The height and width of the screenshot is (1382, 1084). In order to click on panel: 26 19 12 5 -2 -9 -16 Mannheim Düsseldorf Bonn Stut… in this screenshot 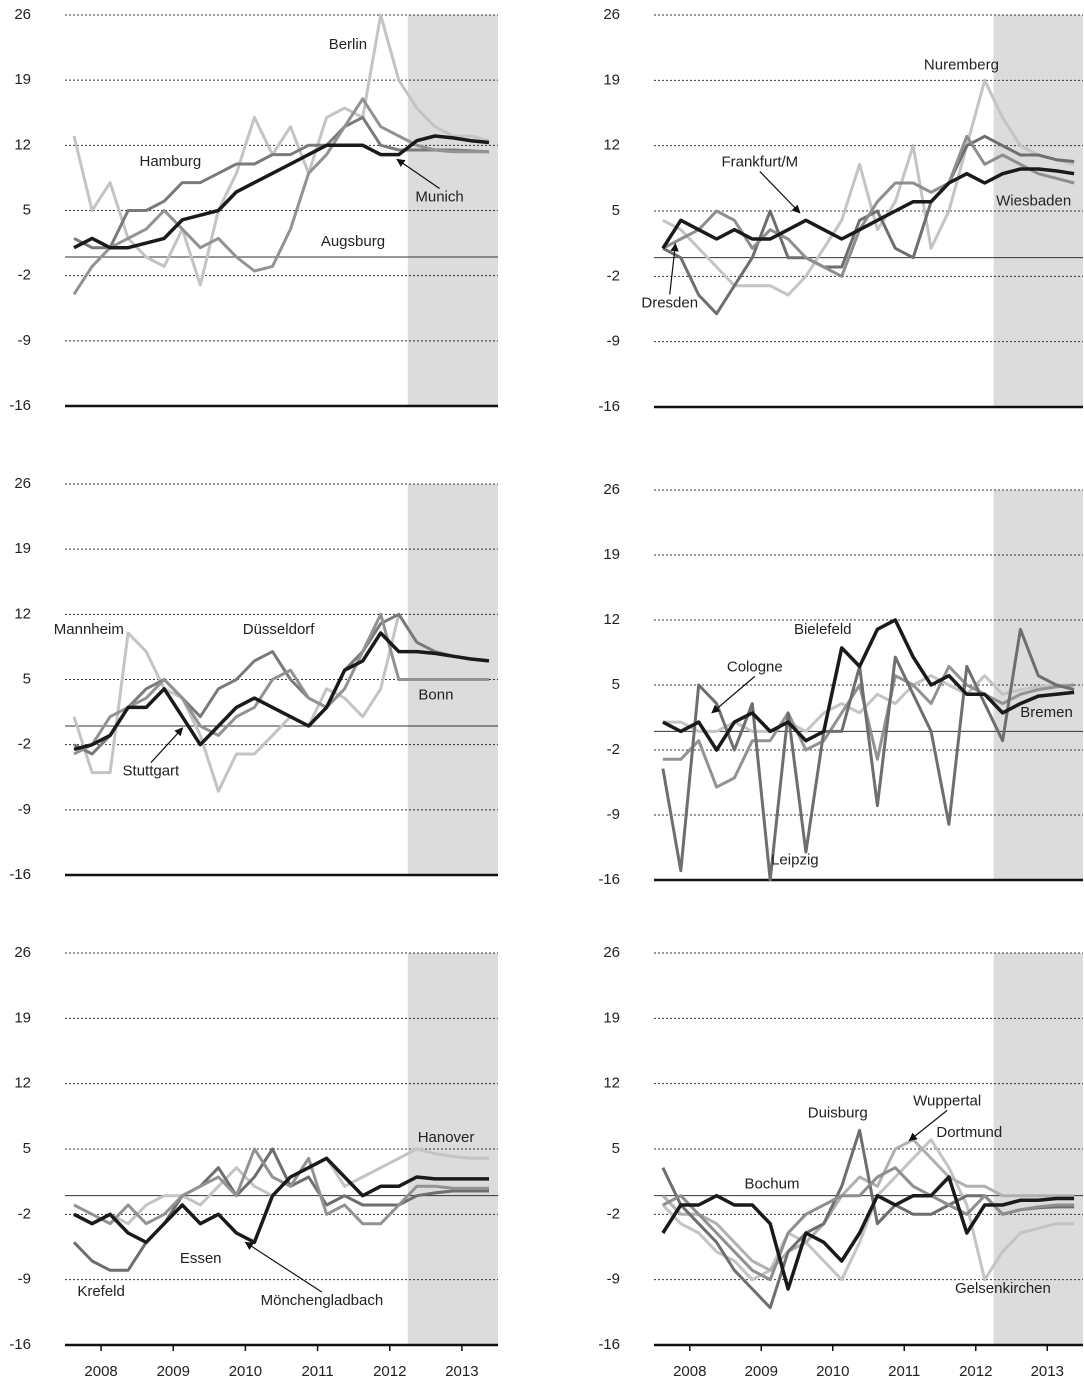, I will do `click(253, 679)`.